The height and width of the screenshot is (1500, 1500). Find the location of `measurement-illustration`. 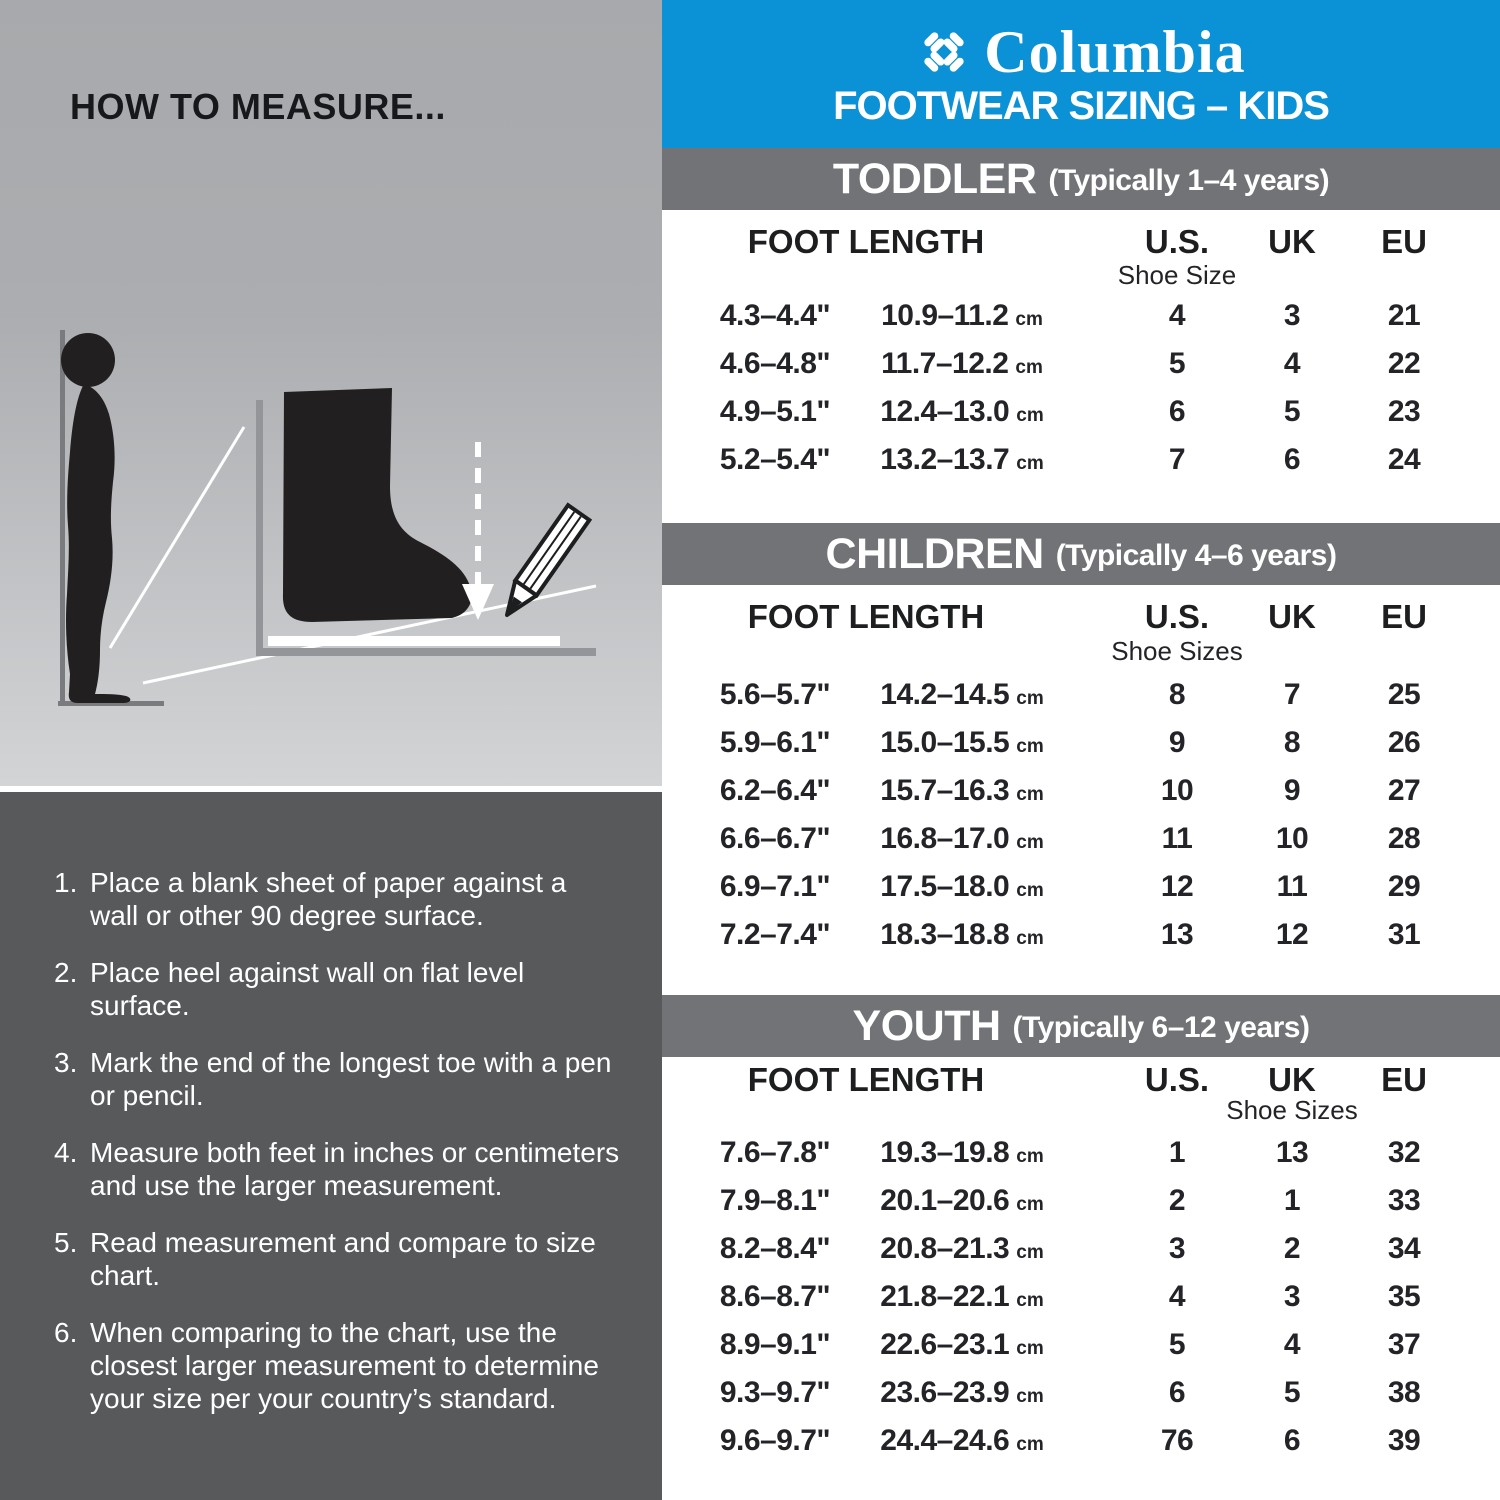

measurement-illustration is located at coordinates (327, 518).